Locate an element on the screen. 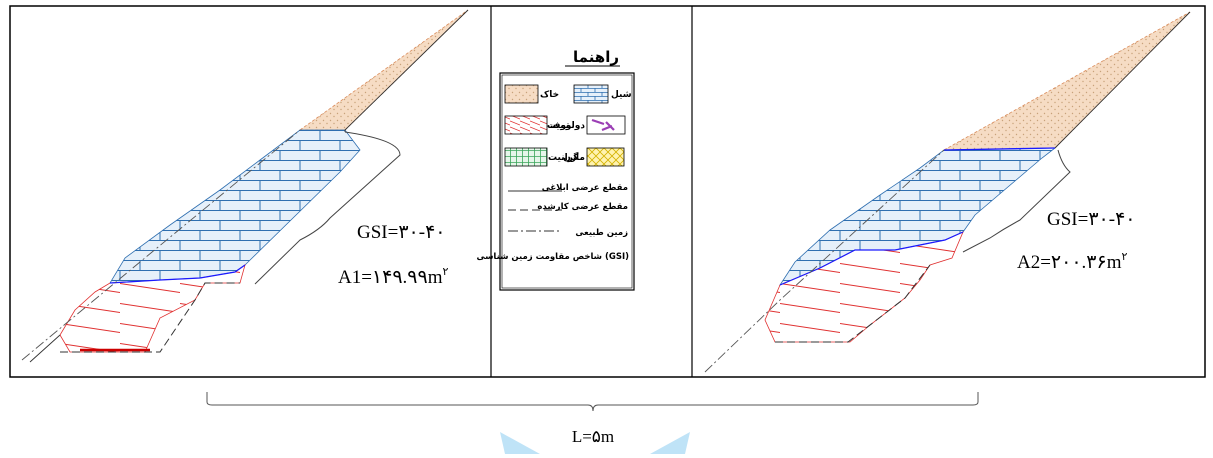 The width and height of the screenshot is (1213, 458). legend-dolomite-label: دولومیت is located at coordinates (566, 126).